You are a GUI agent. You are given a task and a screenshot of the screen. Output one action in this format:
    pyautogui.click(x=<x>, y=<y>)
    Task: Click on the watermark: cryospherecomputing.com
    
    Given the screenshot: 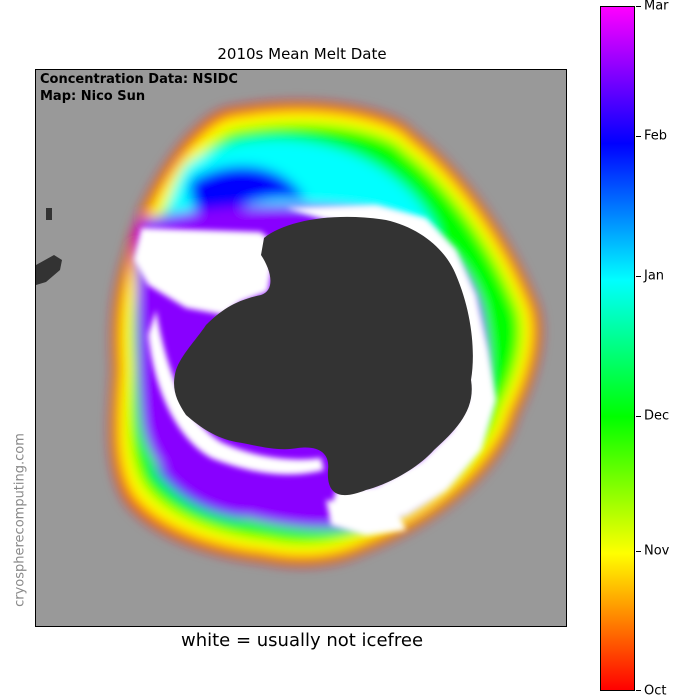 What is the action you would take?
    pyautogui.click(x=20, y=520)
    